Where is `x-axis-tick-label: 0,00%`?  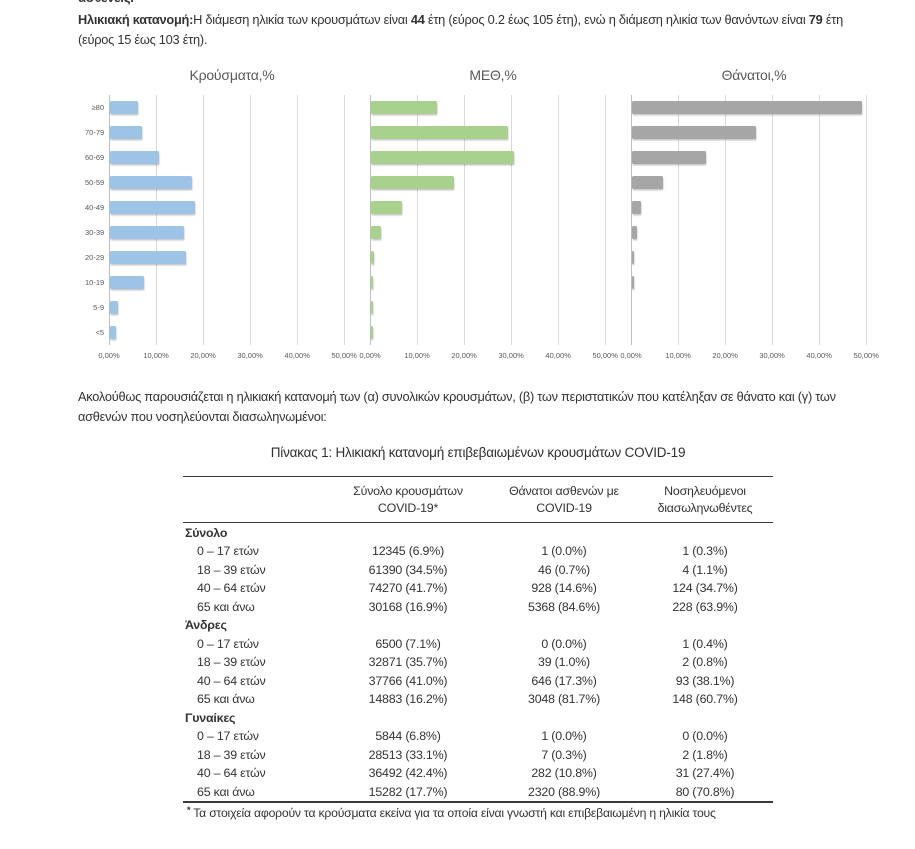 x-axis-tick-label: 0,00% is located at coordinates (370, 355).